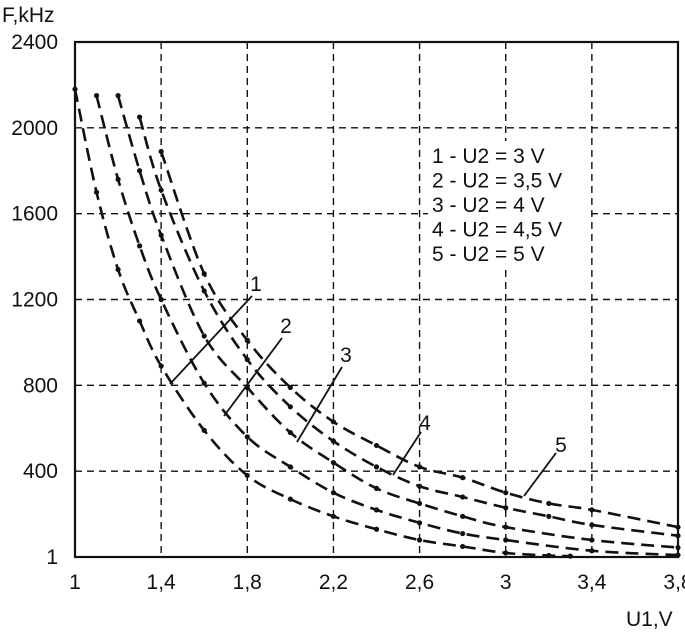  What do you see at coordinates (488, 254) in the screenshot?
I see `legend-entry: 5 - U2 = 5 V` at bounding box center [488, 254].